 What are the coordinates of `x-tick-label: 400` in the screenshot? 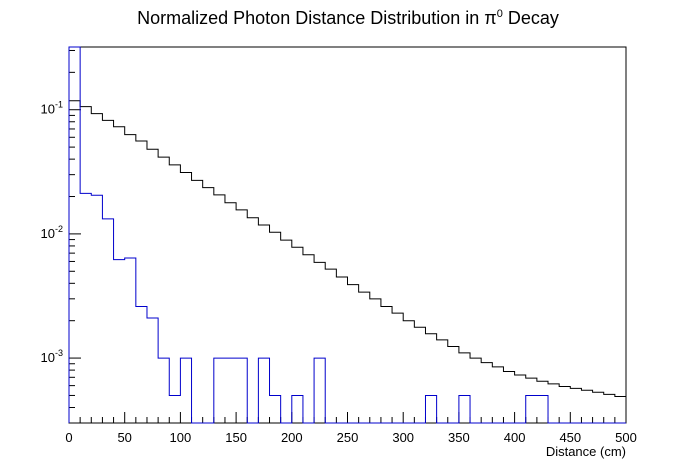 It's located at (515, 437).